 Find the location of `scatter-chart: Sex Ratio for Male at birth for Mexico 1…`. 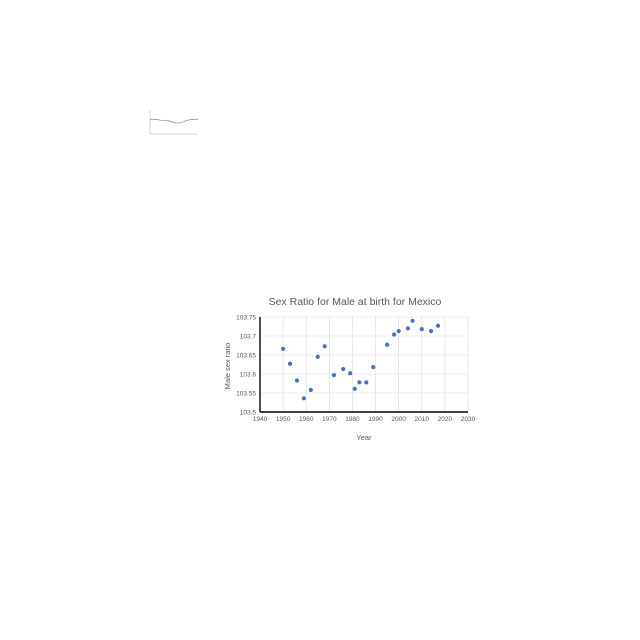

scatter-chart: Sex Ratio for Male at birth for Mexico 1… is located at coordinates (349, 369).